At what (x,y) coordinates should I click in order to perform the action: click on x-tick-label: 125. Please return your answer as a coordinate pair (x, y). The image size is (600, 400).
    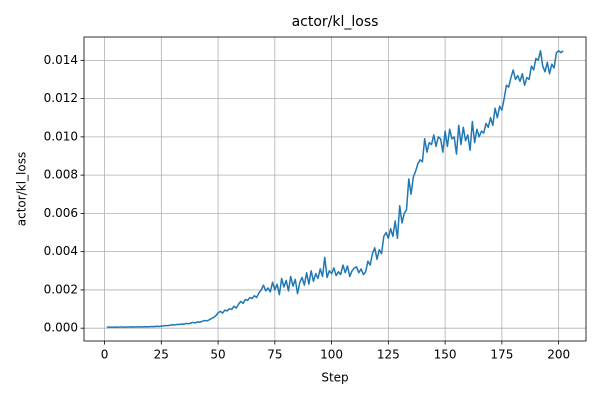
    Looking at the image, I should click on (388, 355).